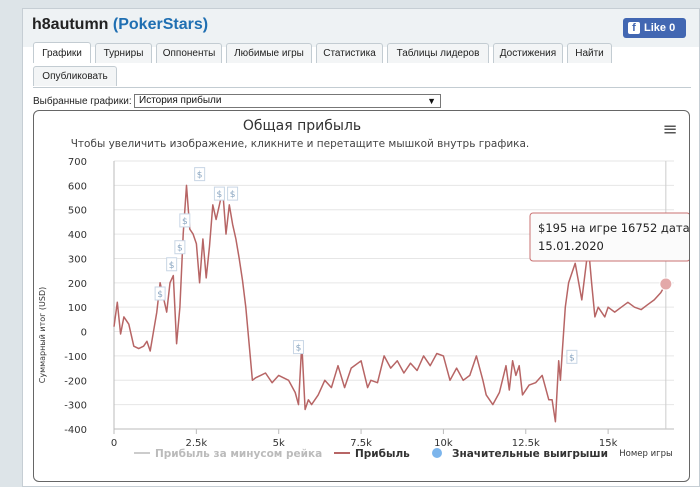  I want to click on legend-label: Значительные выигрыши, so click(530, 454).